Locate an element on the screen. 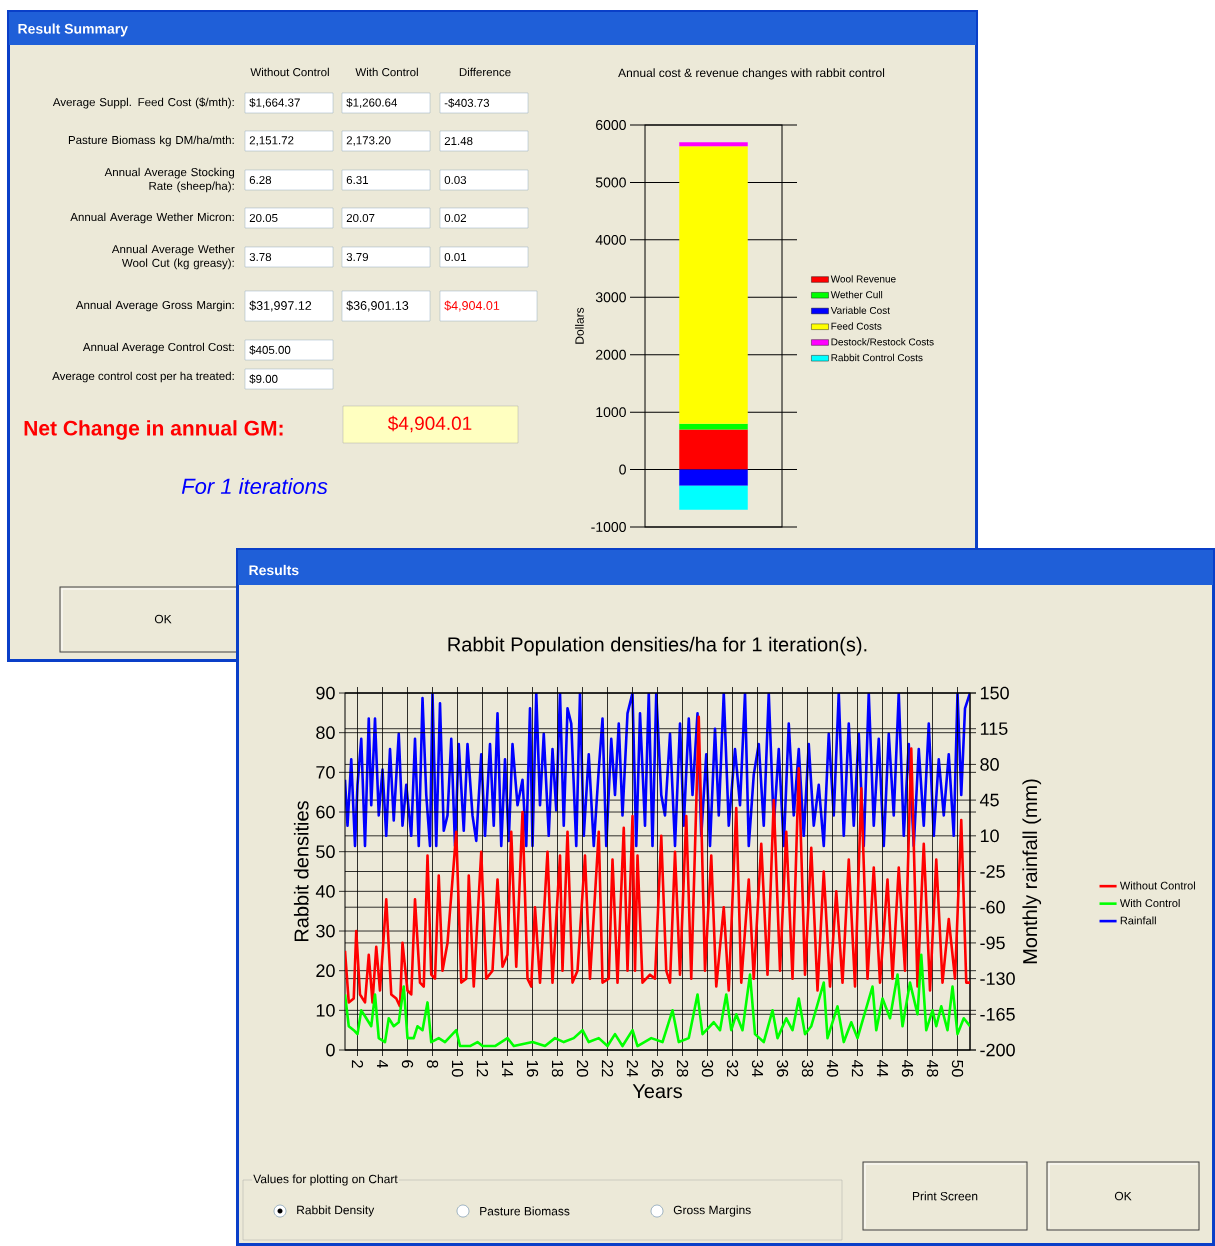 This screenshot has height=1246, width=1215. y-tick-label: 50 is located at coordinates (325, 852).